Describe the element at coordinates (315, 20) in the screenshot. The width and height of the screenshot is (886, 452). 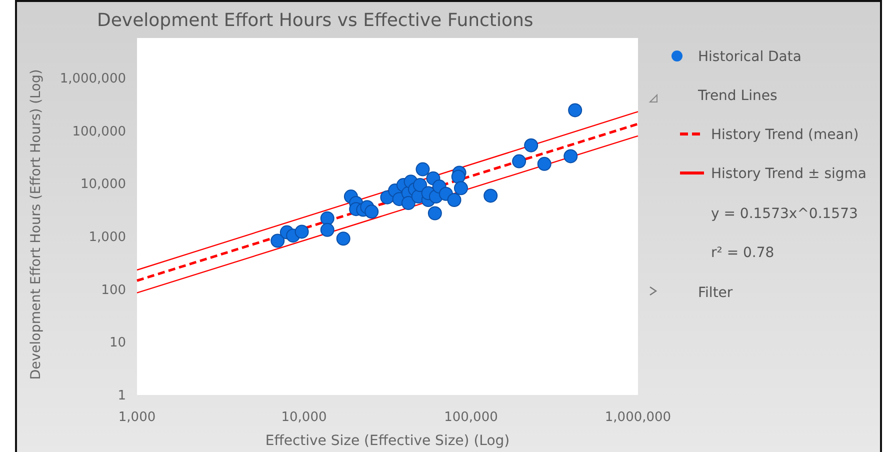
I see `chart-title: Development Effort Hours vs Effective Functions` at that location.